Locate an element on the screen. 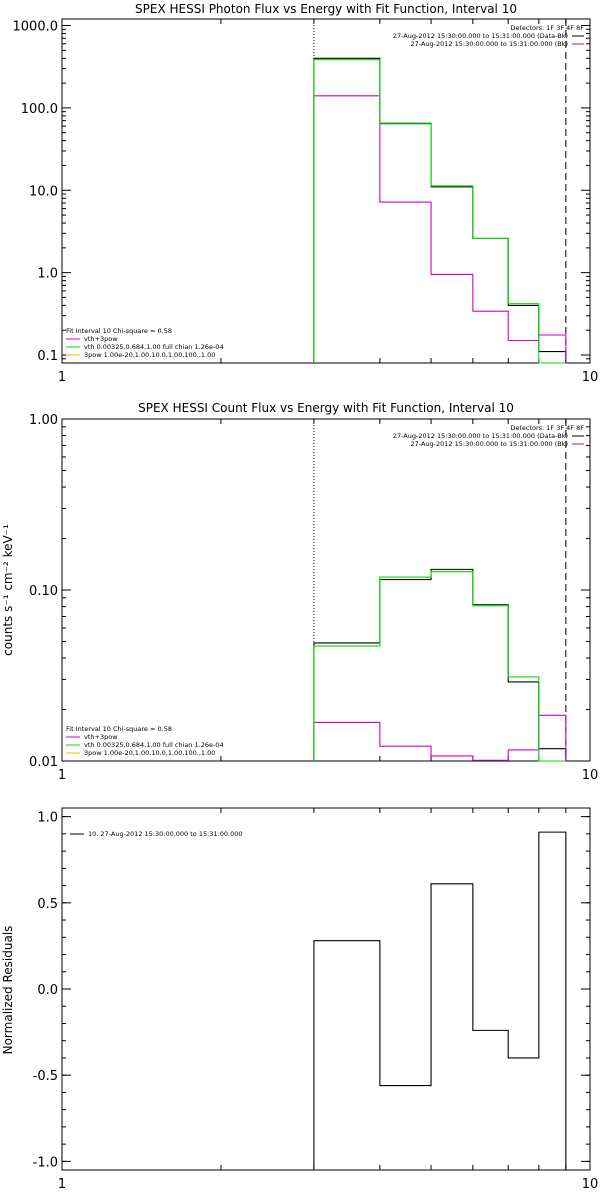  resid-y-tick-label: 0.0 is located at coordinates (47, 990).